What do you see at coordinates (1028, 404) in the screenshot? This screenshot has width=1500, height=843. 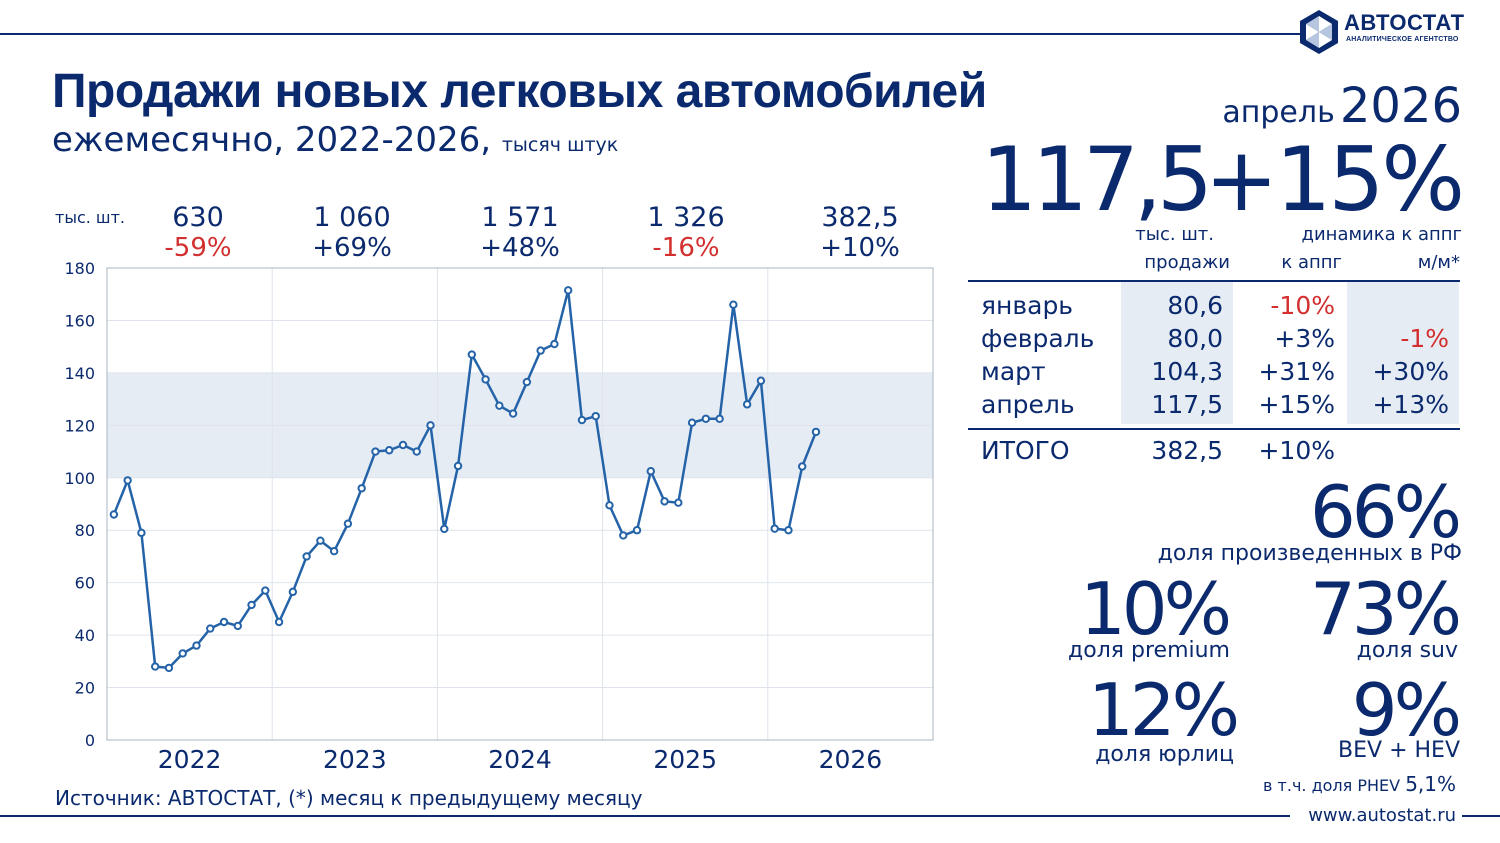 I see `row-month: апрель` at bounding box center [1028, 404].